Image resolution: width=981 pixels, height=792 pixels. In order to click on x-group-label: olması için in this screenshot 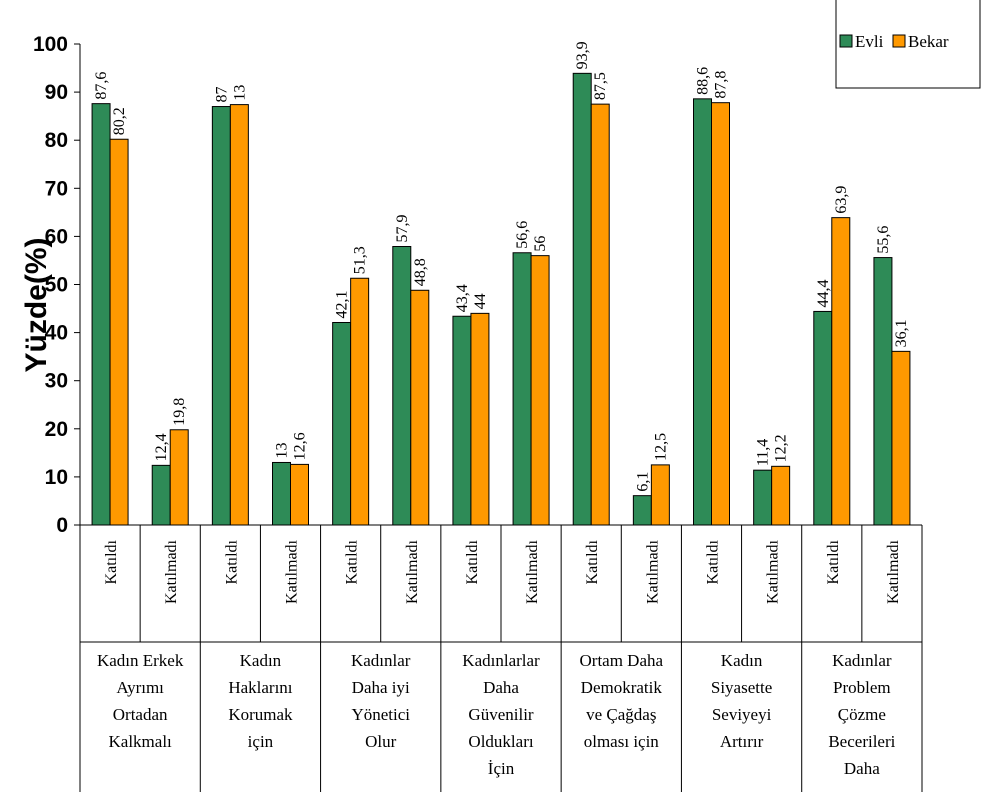, I will do `click(622, 741)`.